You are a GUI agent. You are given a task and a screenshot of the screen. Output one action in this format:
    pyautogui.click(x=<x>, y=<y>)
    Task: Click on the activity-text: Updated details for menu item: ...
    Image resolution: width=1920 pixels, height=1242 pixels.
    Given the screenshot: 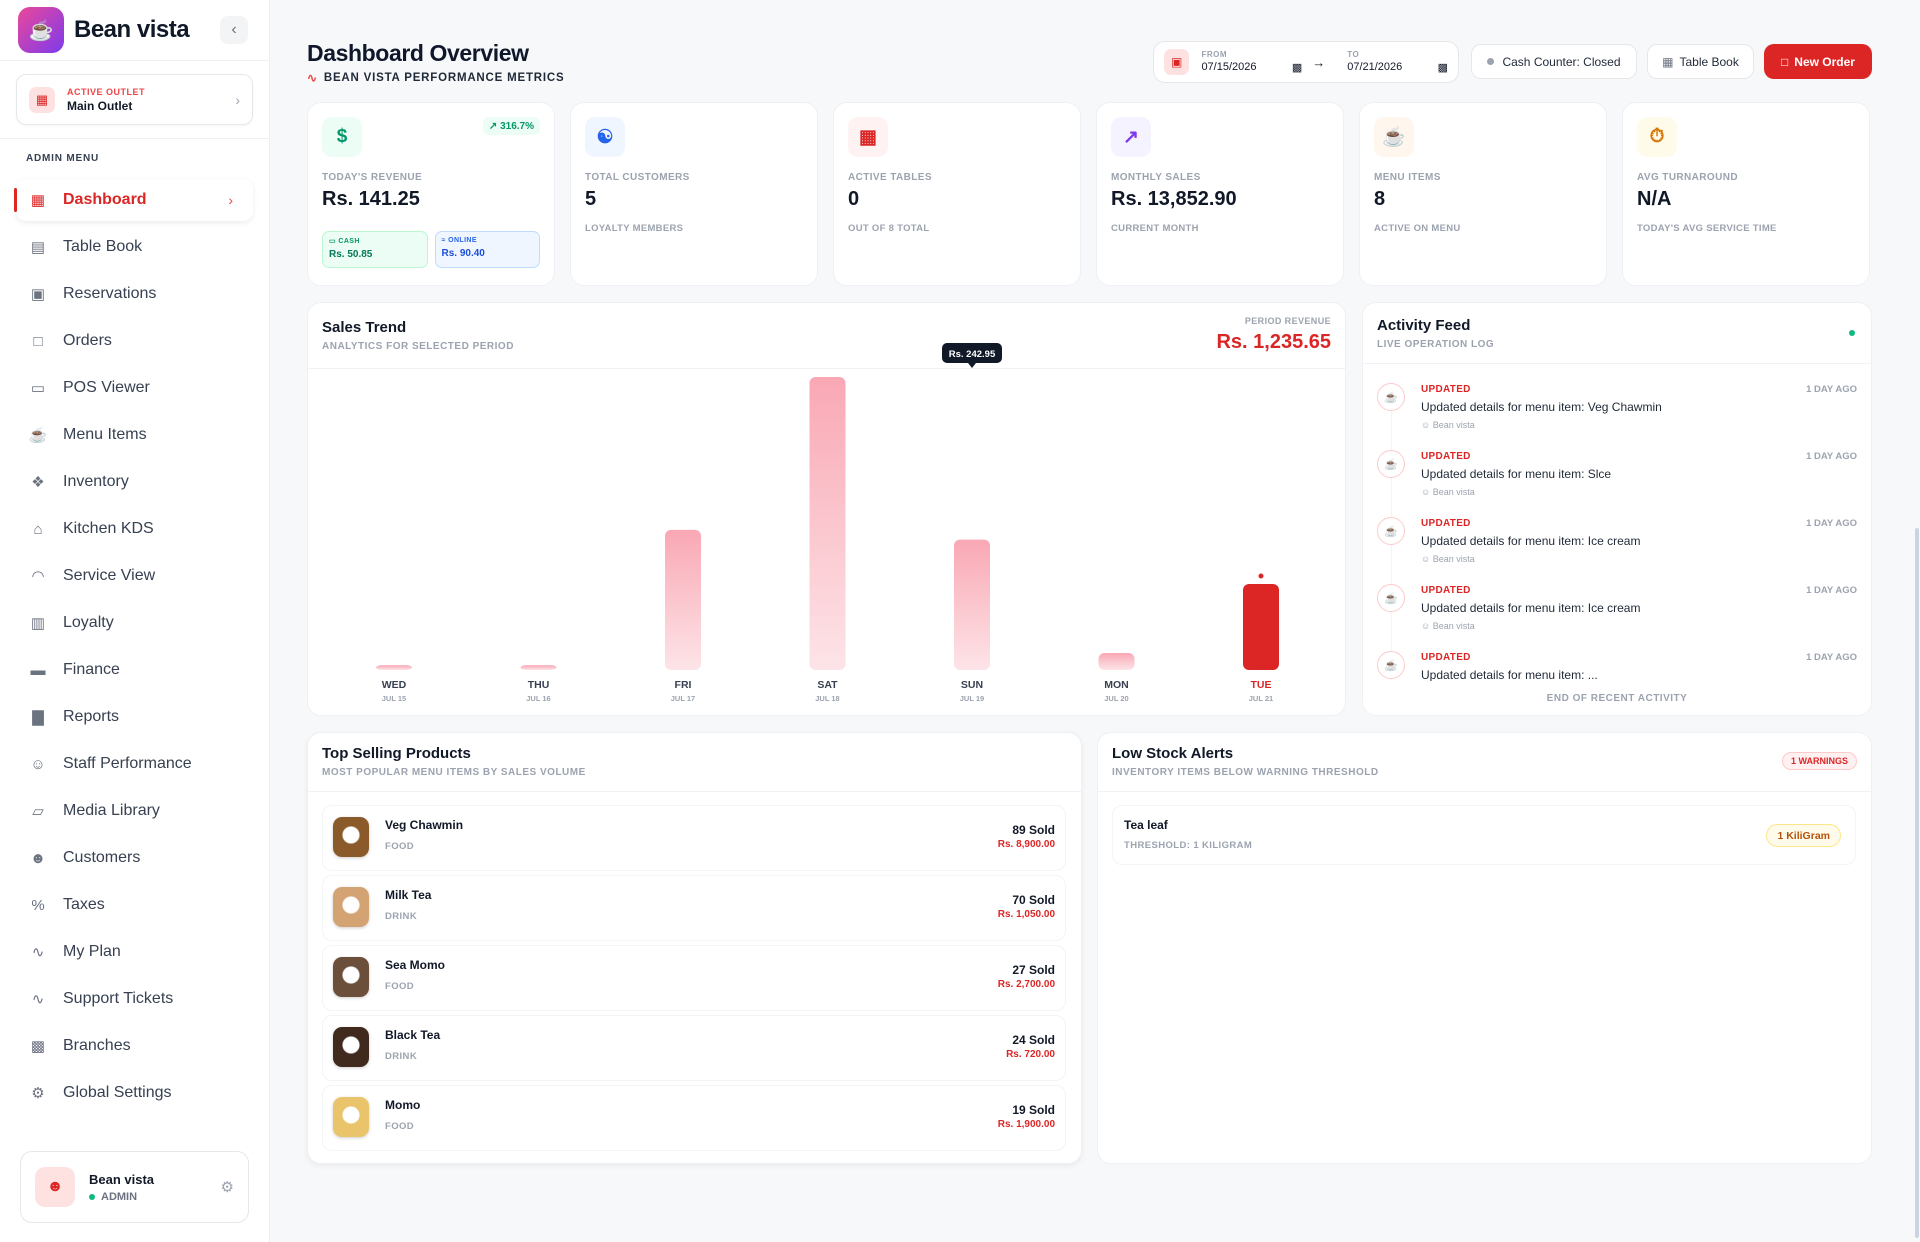 What is the action you would take?
    pyautogui.click(x=1509, y=674)
    